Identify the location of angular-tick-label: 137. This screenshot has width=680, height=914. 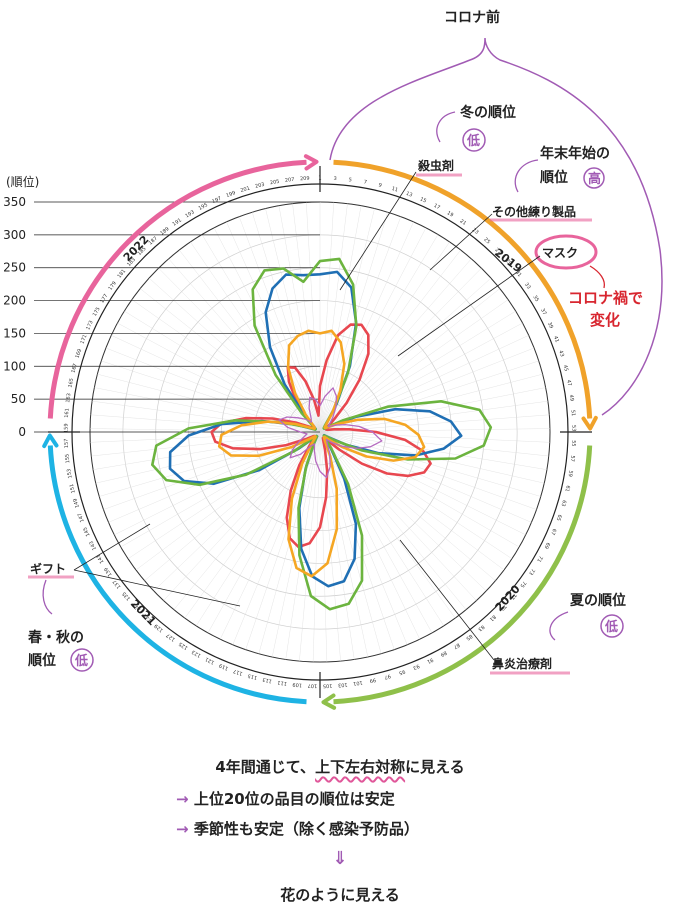
(117, 583).